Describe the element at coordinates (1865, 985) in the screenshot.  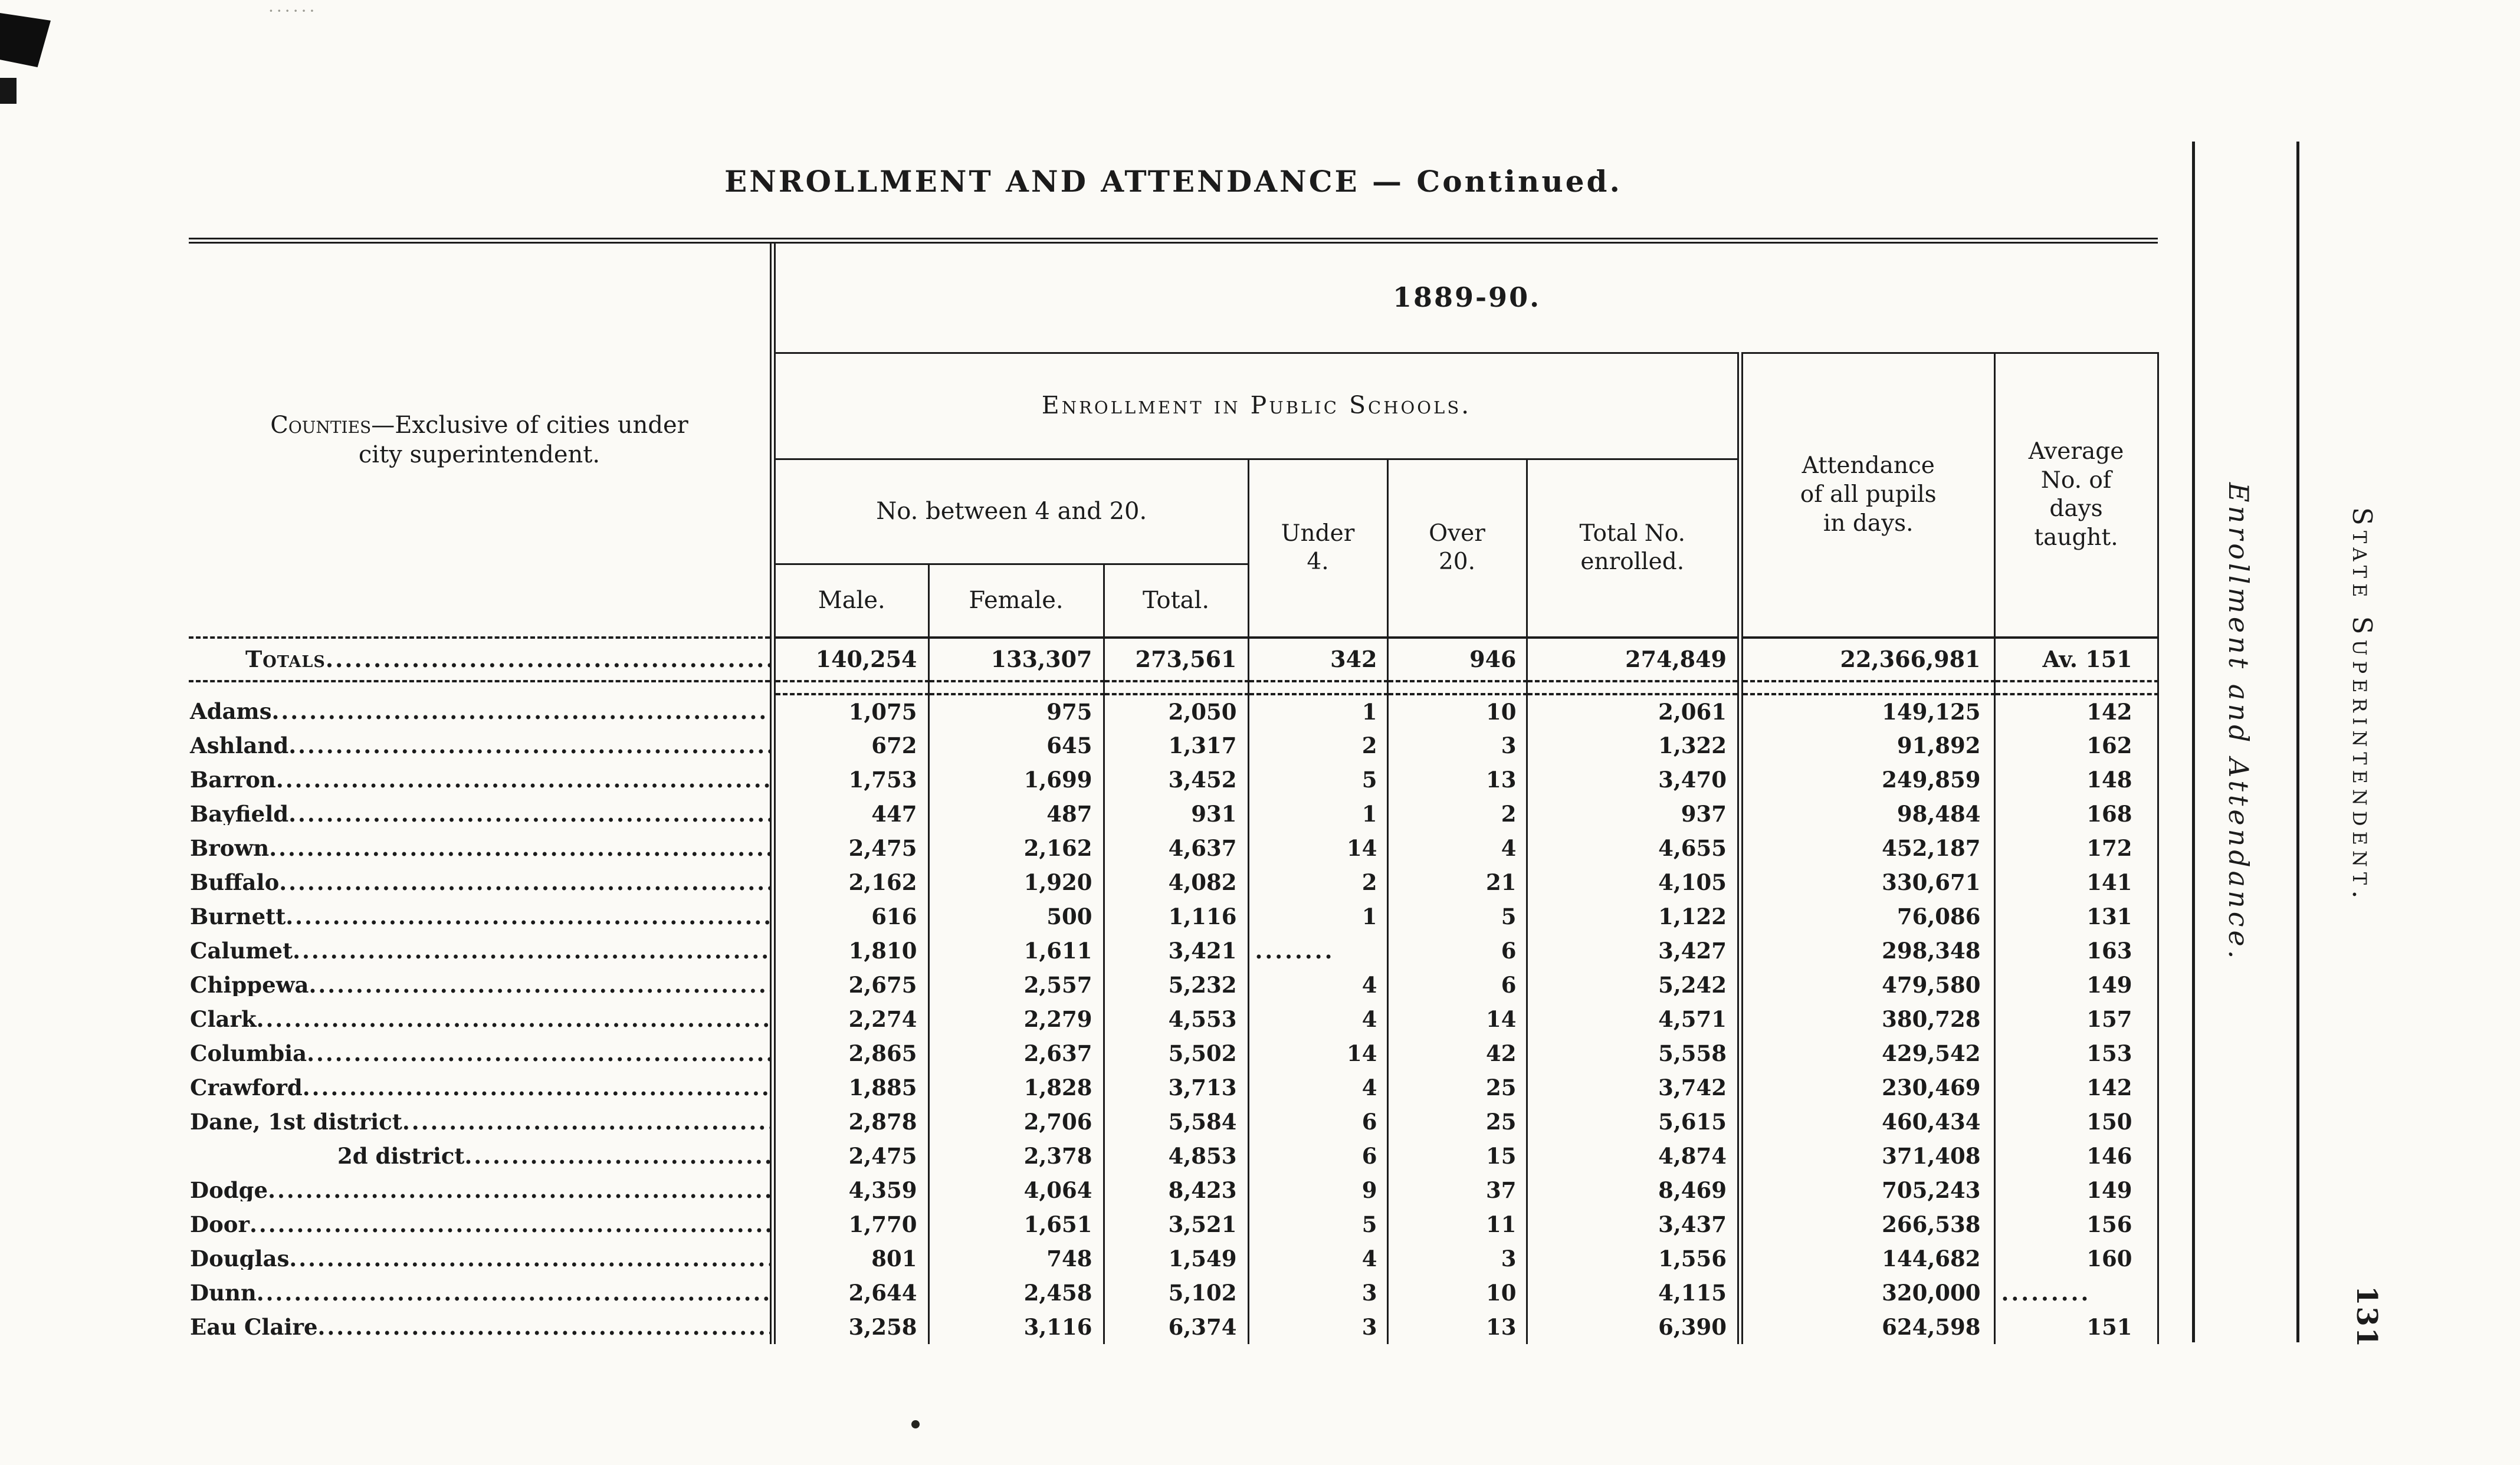
I see `cell-attendance: 479,580` at that location.